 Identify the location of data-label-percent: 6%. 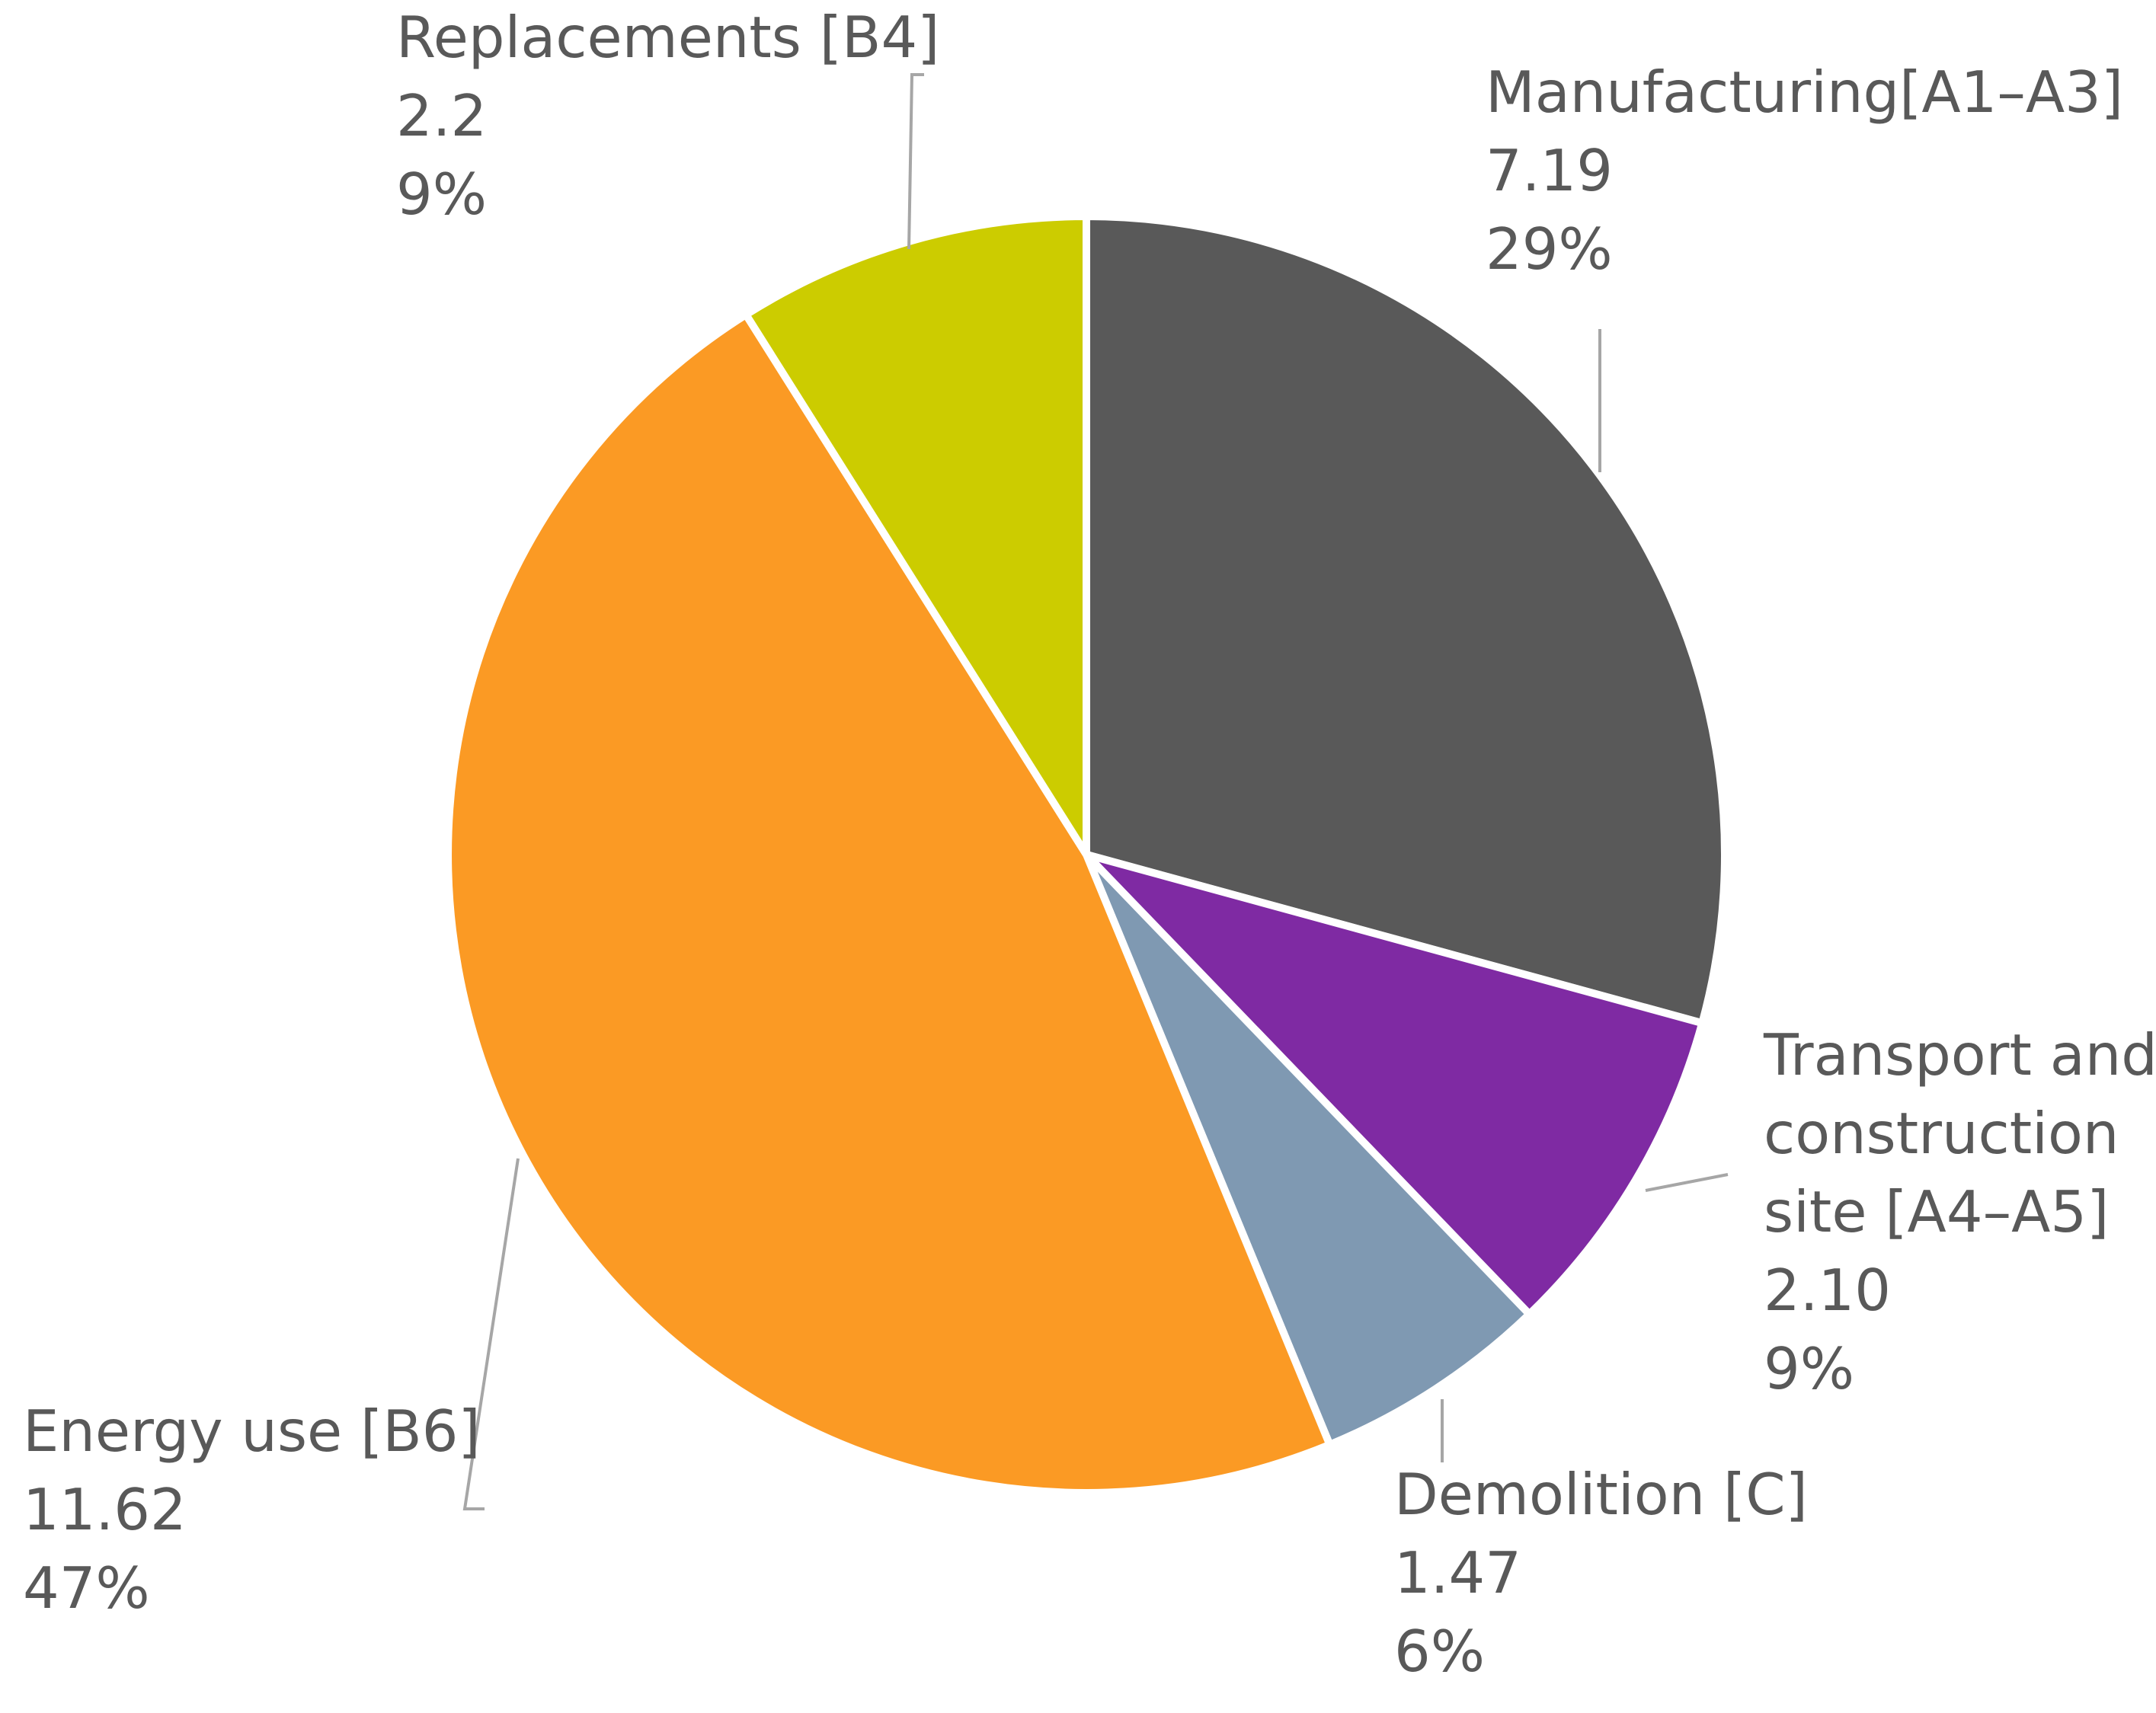
(1439, 1651).